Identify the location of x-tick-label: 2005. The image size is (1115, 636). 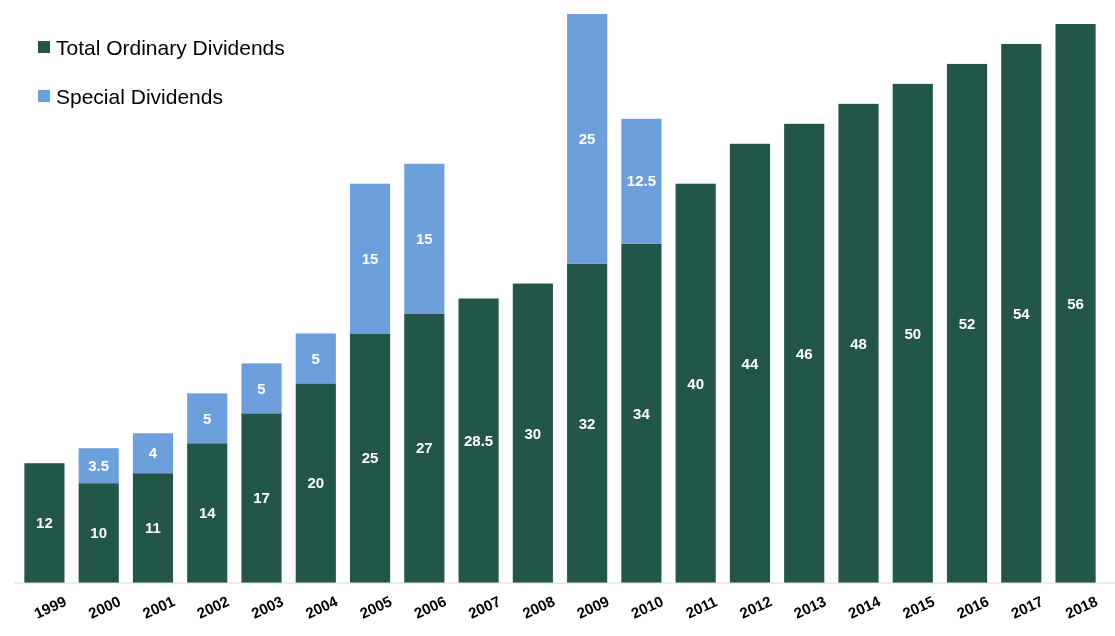
(376, 607).